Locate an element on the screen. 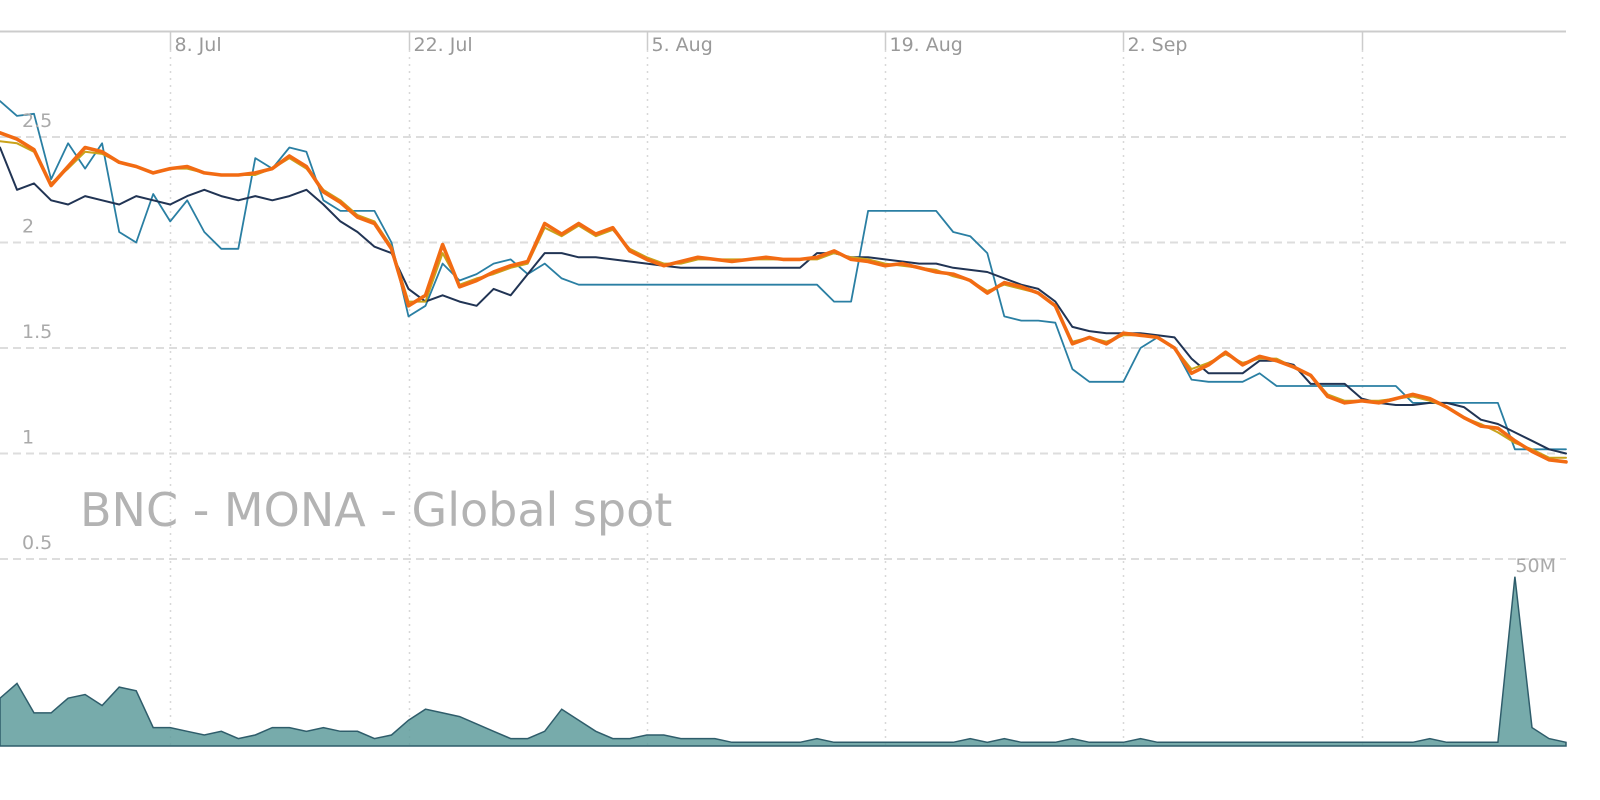 This screenshot has width=1600, height=800. x-tick-label: 2. Sep is located at coordinates (1158, 45).